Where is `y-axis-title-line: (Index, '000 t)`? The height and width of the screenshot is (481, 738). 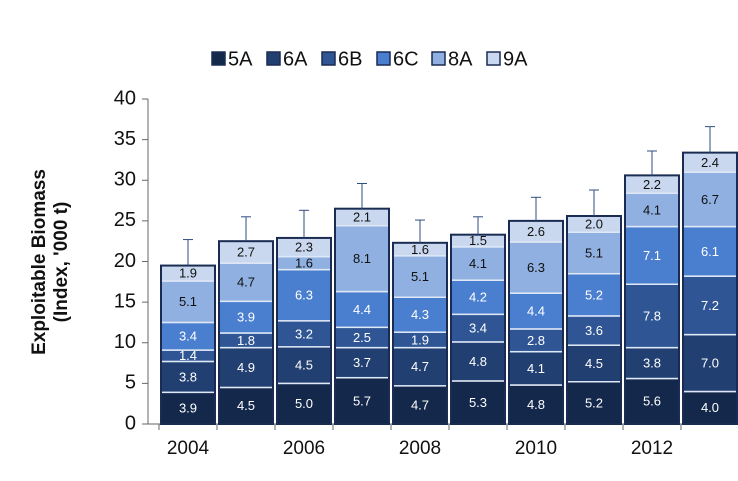
y-axis-title-line: (Index, '000 t) is located at coordinates (61, 262).